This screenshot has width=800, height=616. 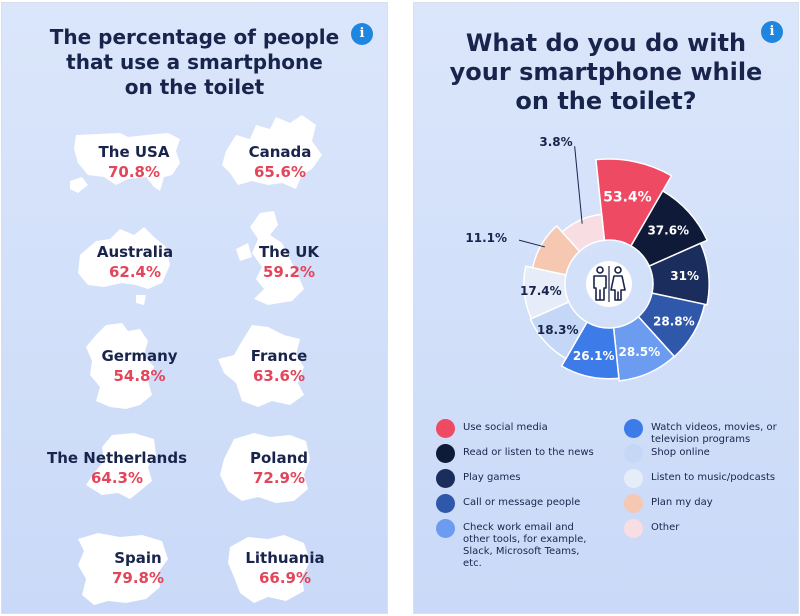 What do you see at coordinates (117, 458) in the screenshot?
I see `country-name: The Netherlands` at bounding box center [117, 458].